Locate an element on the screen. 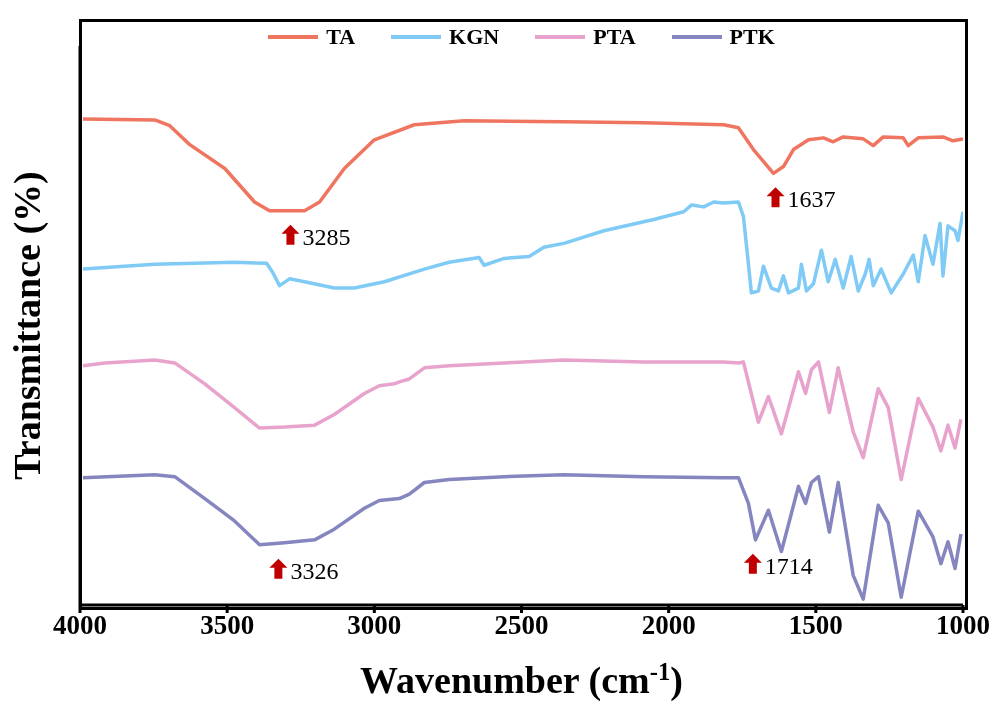  legend-label: KGN is located at coordinates (474, 37).